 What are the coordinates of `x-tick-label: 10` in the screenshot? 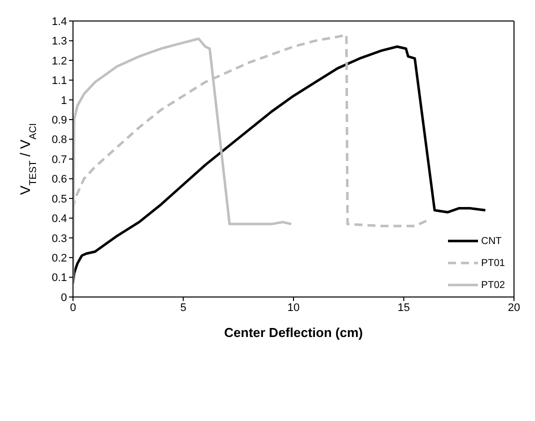 It's located at (293, 308).